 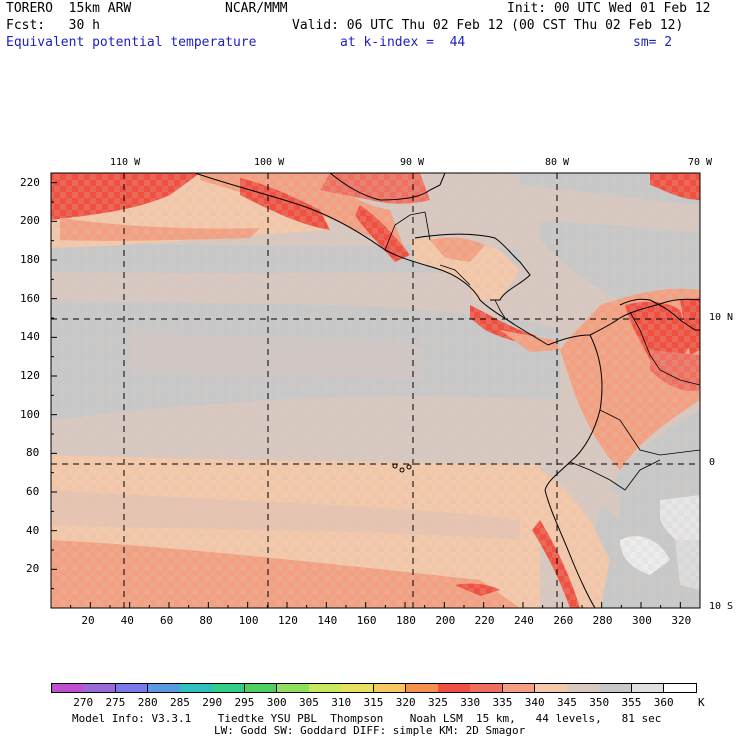 What do you see at coordinates (712, 462) in the screenshot?
I see `lat-label-0: 0` at bounding box center [712, 462].